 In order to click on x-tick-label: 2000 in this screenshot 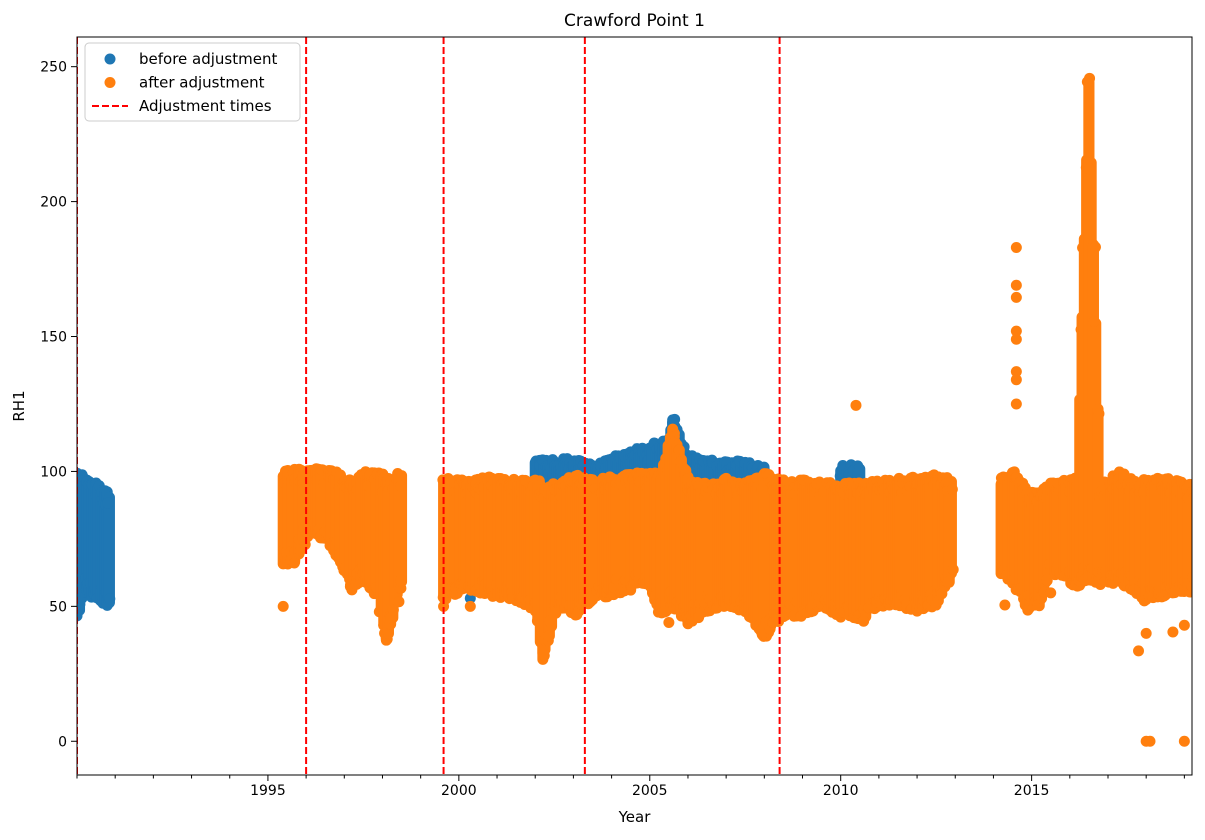, I will do `click(459, 791)`.